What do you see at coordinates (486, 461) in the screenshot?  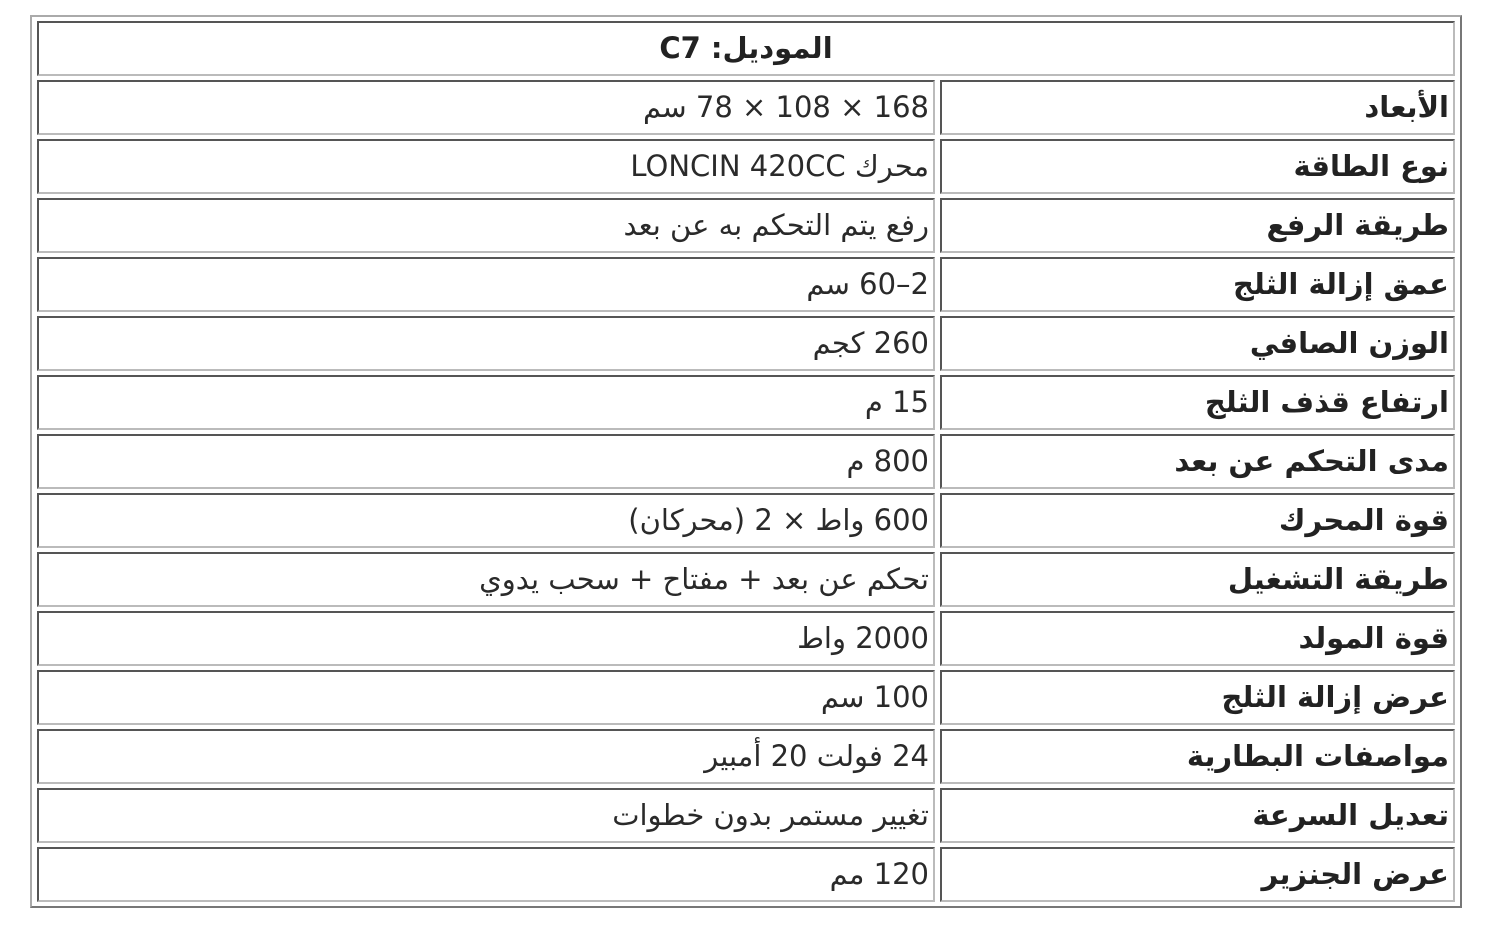 I see `spec-value: 800 م` at bounding box center [486, 461].